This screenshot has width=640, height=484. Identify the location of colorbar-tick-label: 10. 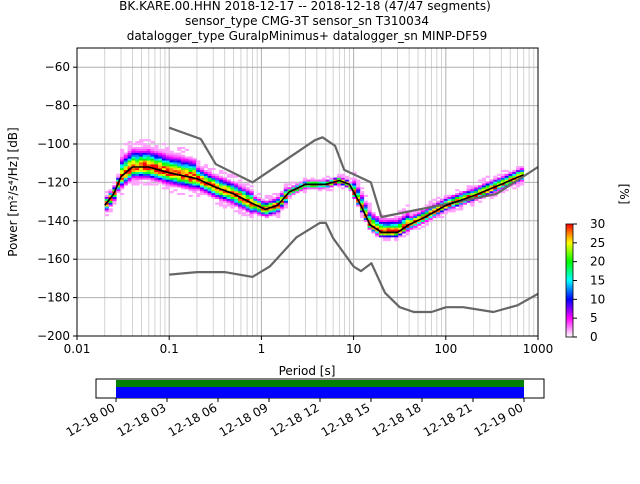
(597, 299).